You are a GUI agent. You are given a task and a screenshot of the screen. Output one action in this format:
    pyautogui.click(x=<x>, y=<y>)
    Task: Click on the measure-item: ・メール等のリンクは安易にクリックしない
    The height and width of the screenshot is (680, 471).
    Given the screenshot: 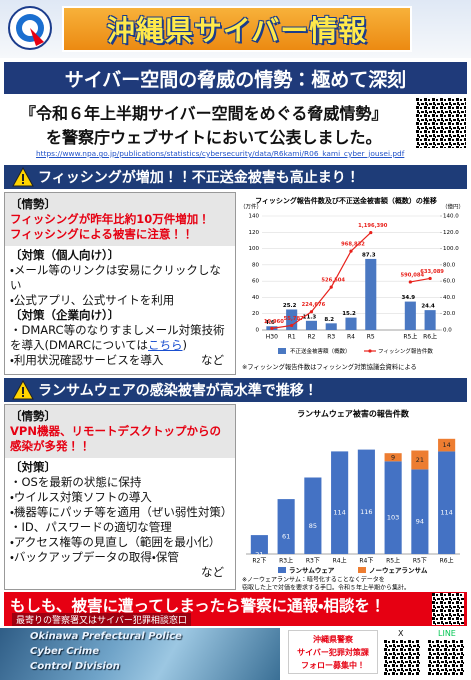 What is the action you would take?
    pyautogui.click(x=115, y=277)
    